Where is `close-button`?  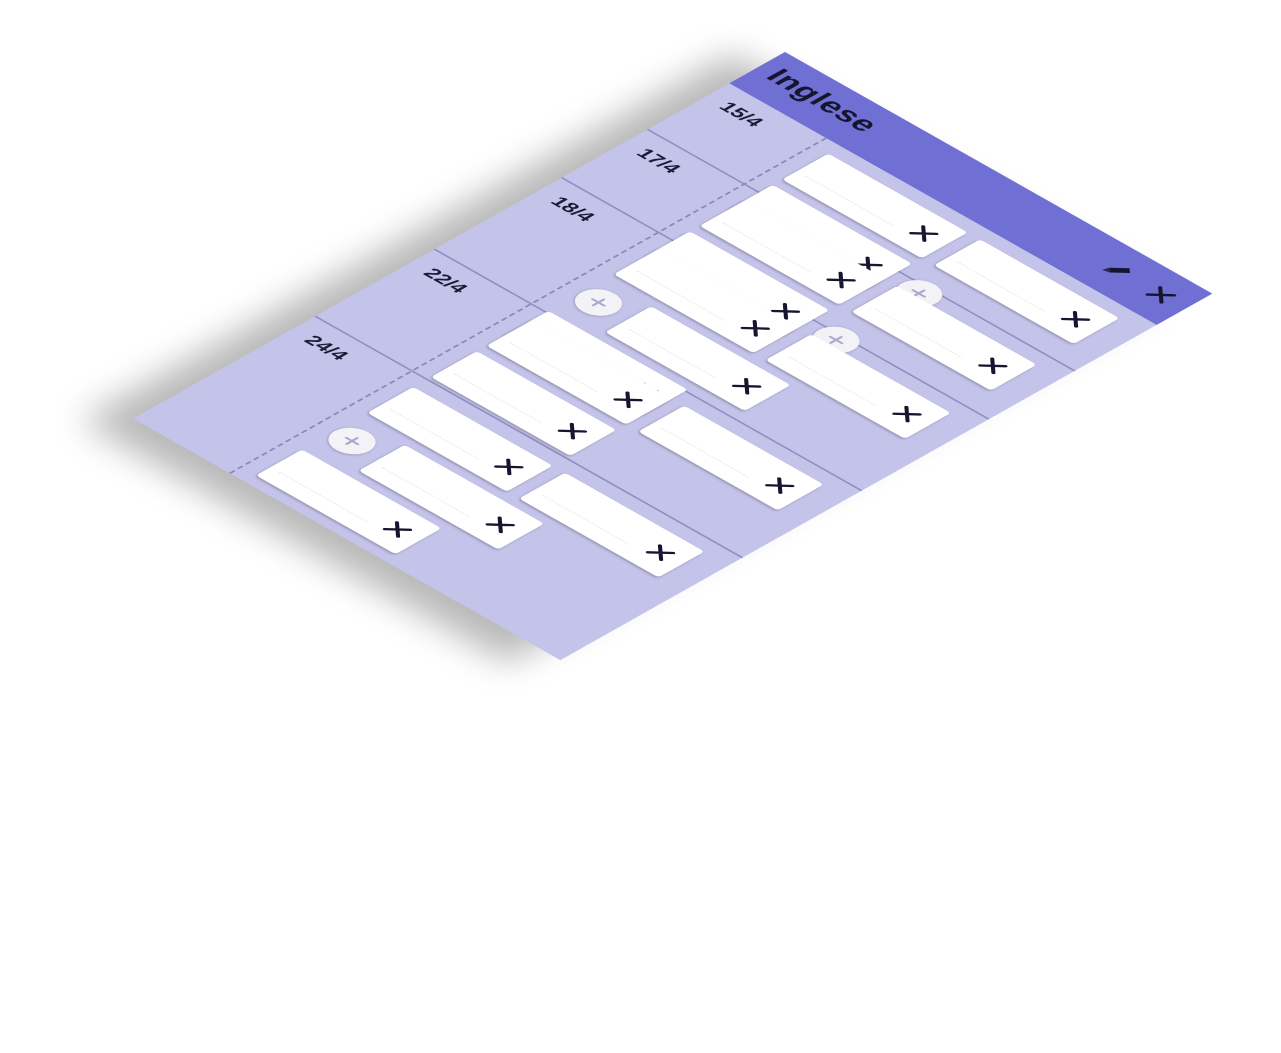
close-button is located at coordinates (1160, 294).